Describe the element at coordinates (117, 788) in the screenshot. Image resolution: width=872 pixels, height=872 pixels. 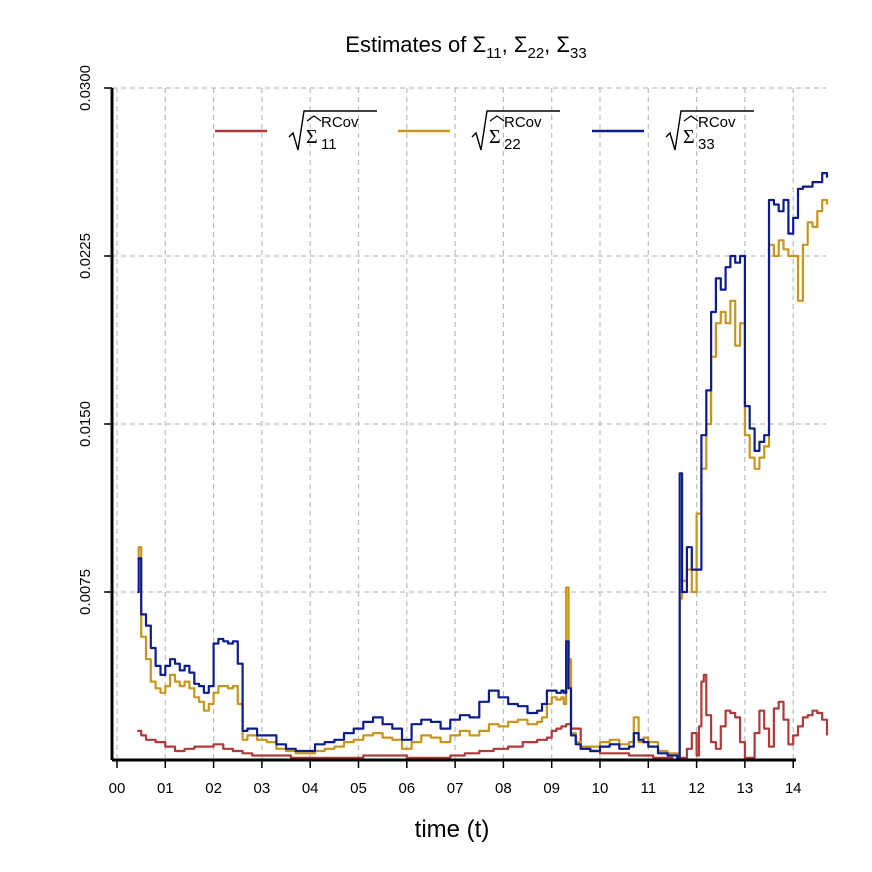
I see `x-tick-label: 00` at that location.